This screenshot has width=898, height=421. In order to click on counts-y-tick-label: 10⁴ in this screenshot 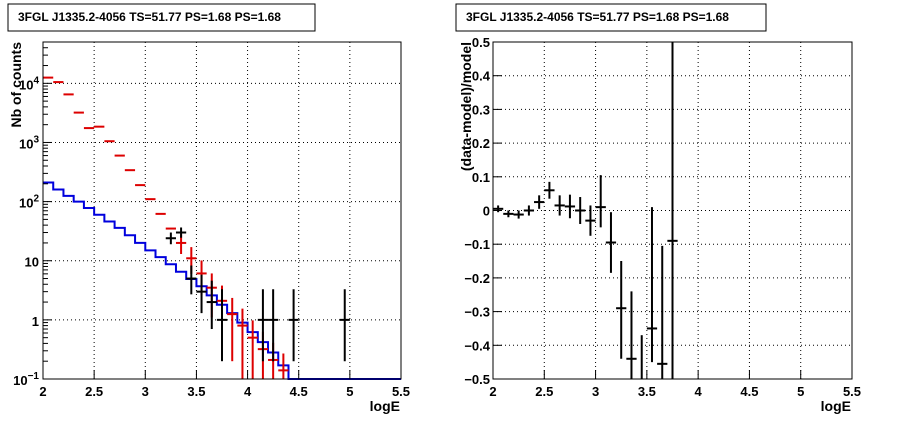, I will do `click(29, 83)`.